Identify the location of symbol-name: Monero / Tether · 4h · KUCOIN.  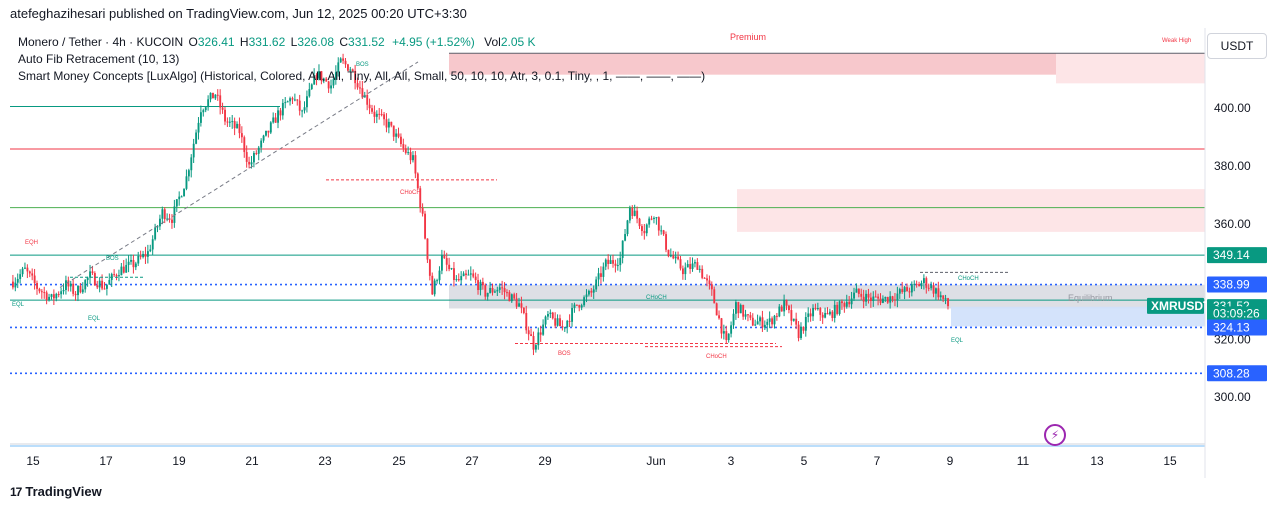
(101, 42).